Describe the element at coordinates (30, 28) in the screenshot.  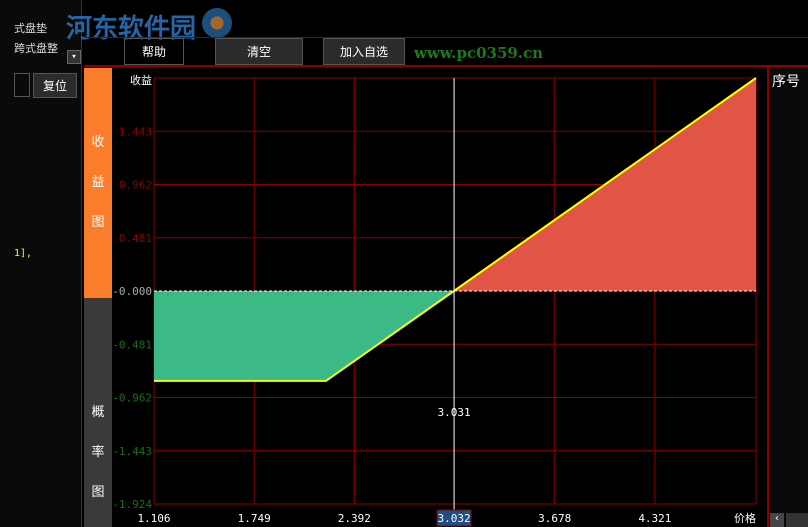
I see `left-tab: 式盘垫` at that location.